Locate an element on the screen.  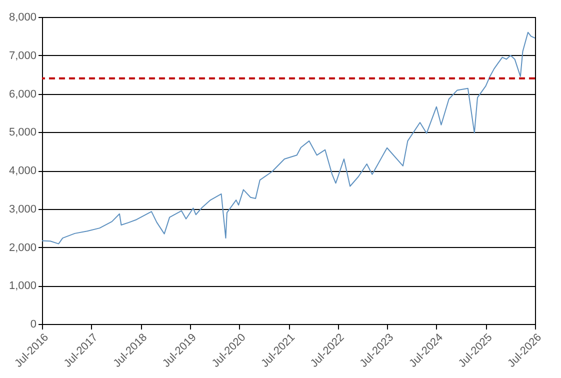
y-tick-label: 3,000 is located at coordinates (22, 209).